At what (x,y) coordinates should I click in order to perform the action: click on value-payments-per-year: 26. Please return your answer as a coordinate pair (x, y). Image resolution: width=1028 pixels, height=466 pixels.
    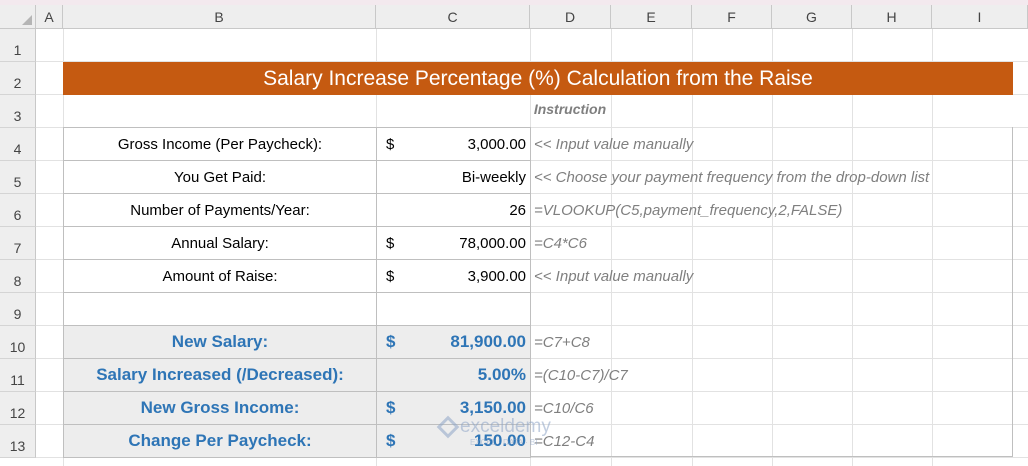
    Looking at the image, I should click on (453, 210).